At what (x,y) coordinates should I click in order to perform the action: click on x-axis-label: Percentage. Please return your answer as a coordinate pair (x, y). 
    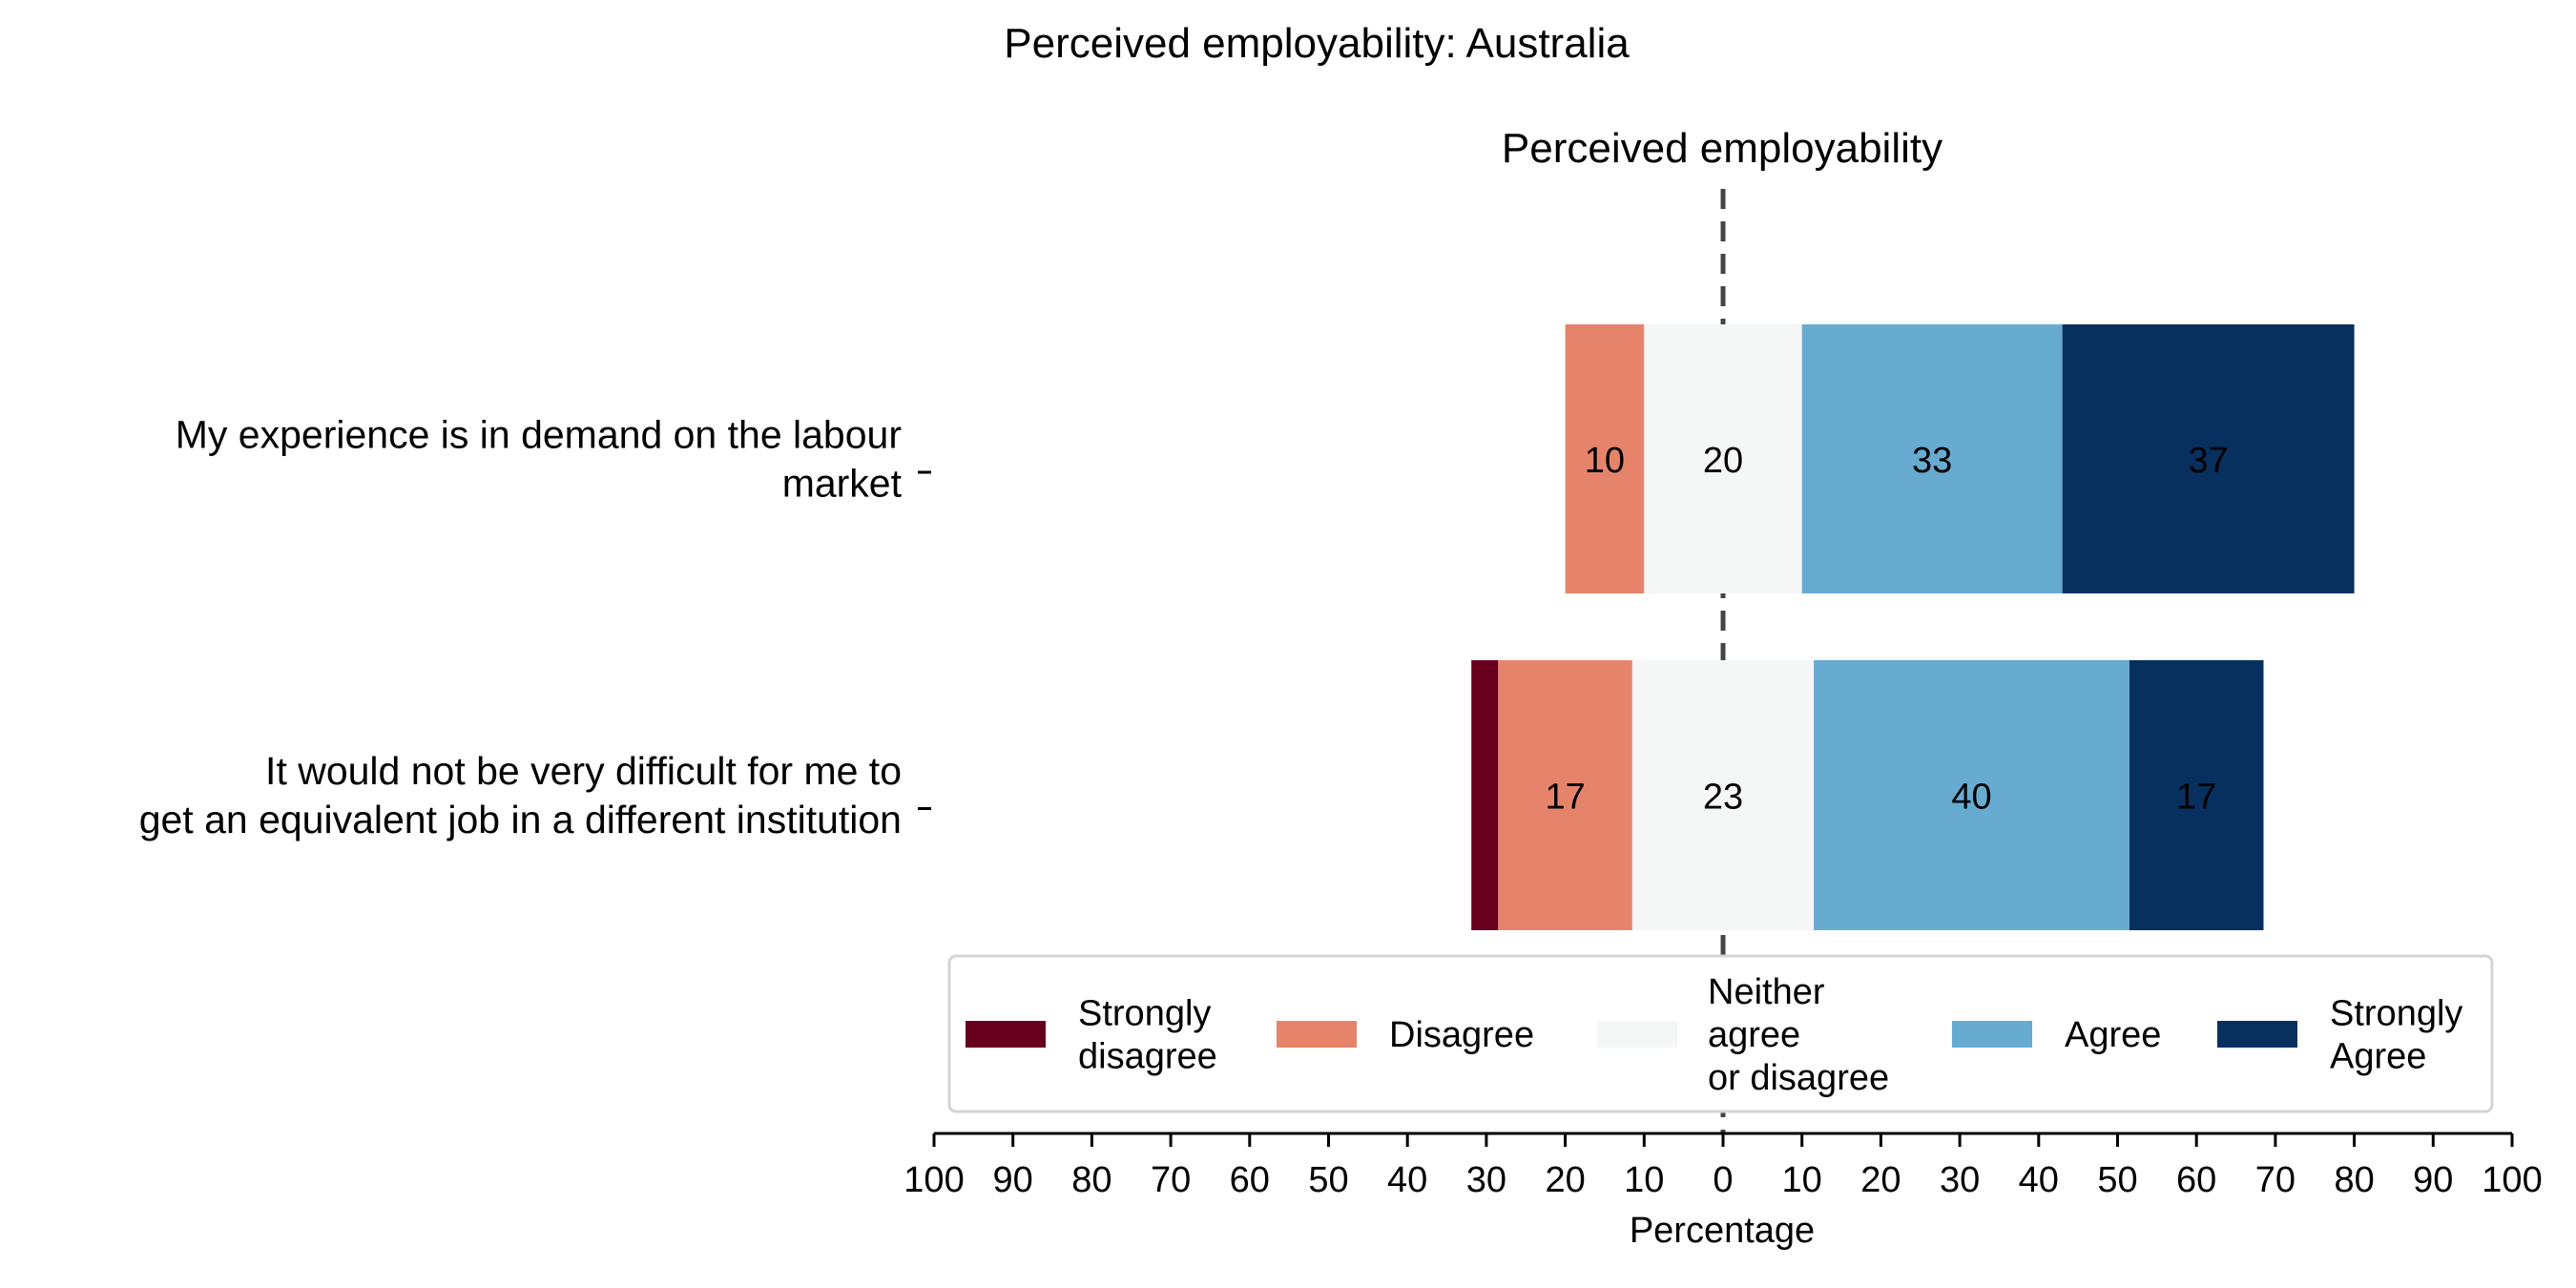
    Looking at the image, I should click on (1722, 1231).